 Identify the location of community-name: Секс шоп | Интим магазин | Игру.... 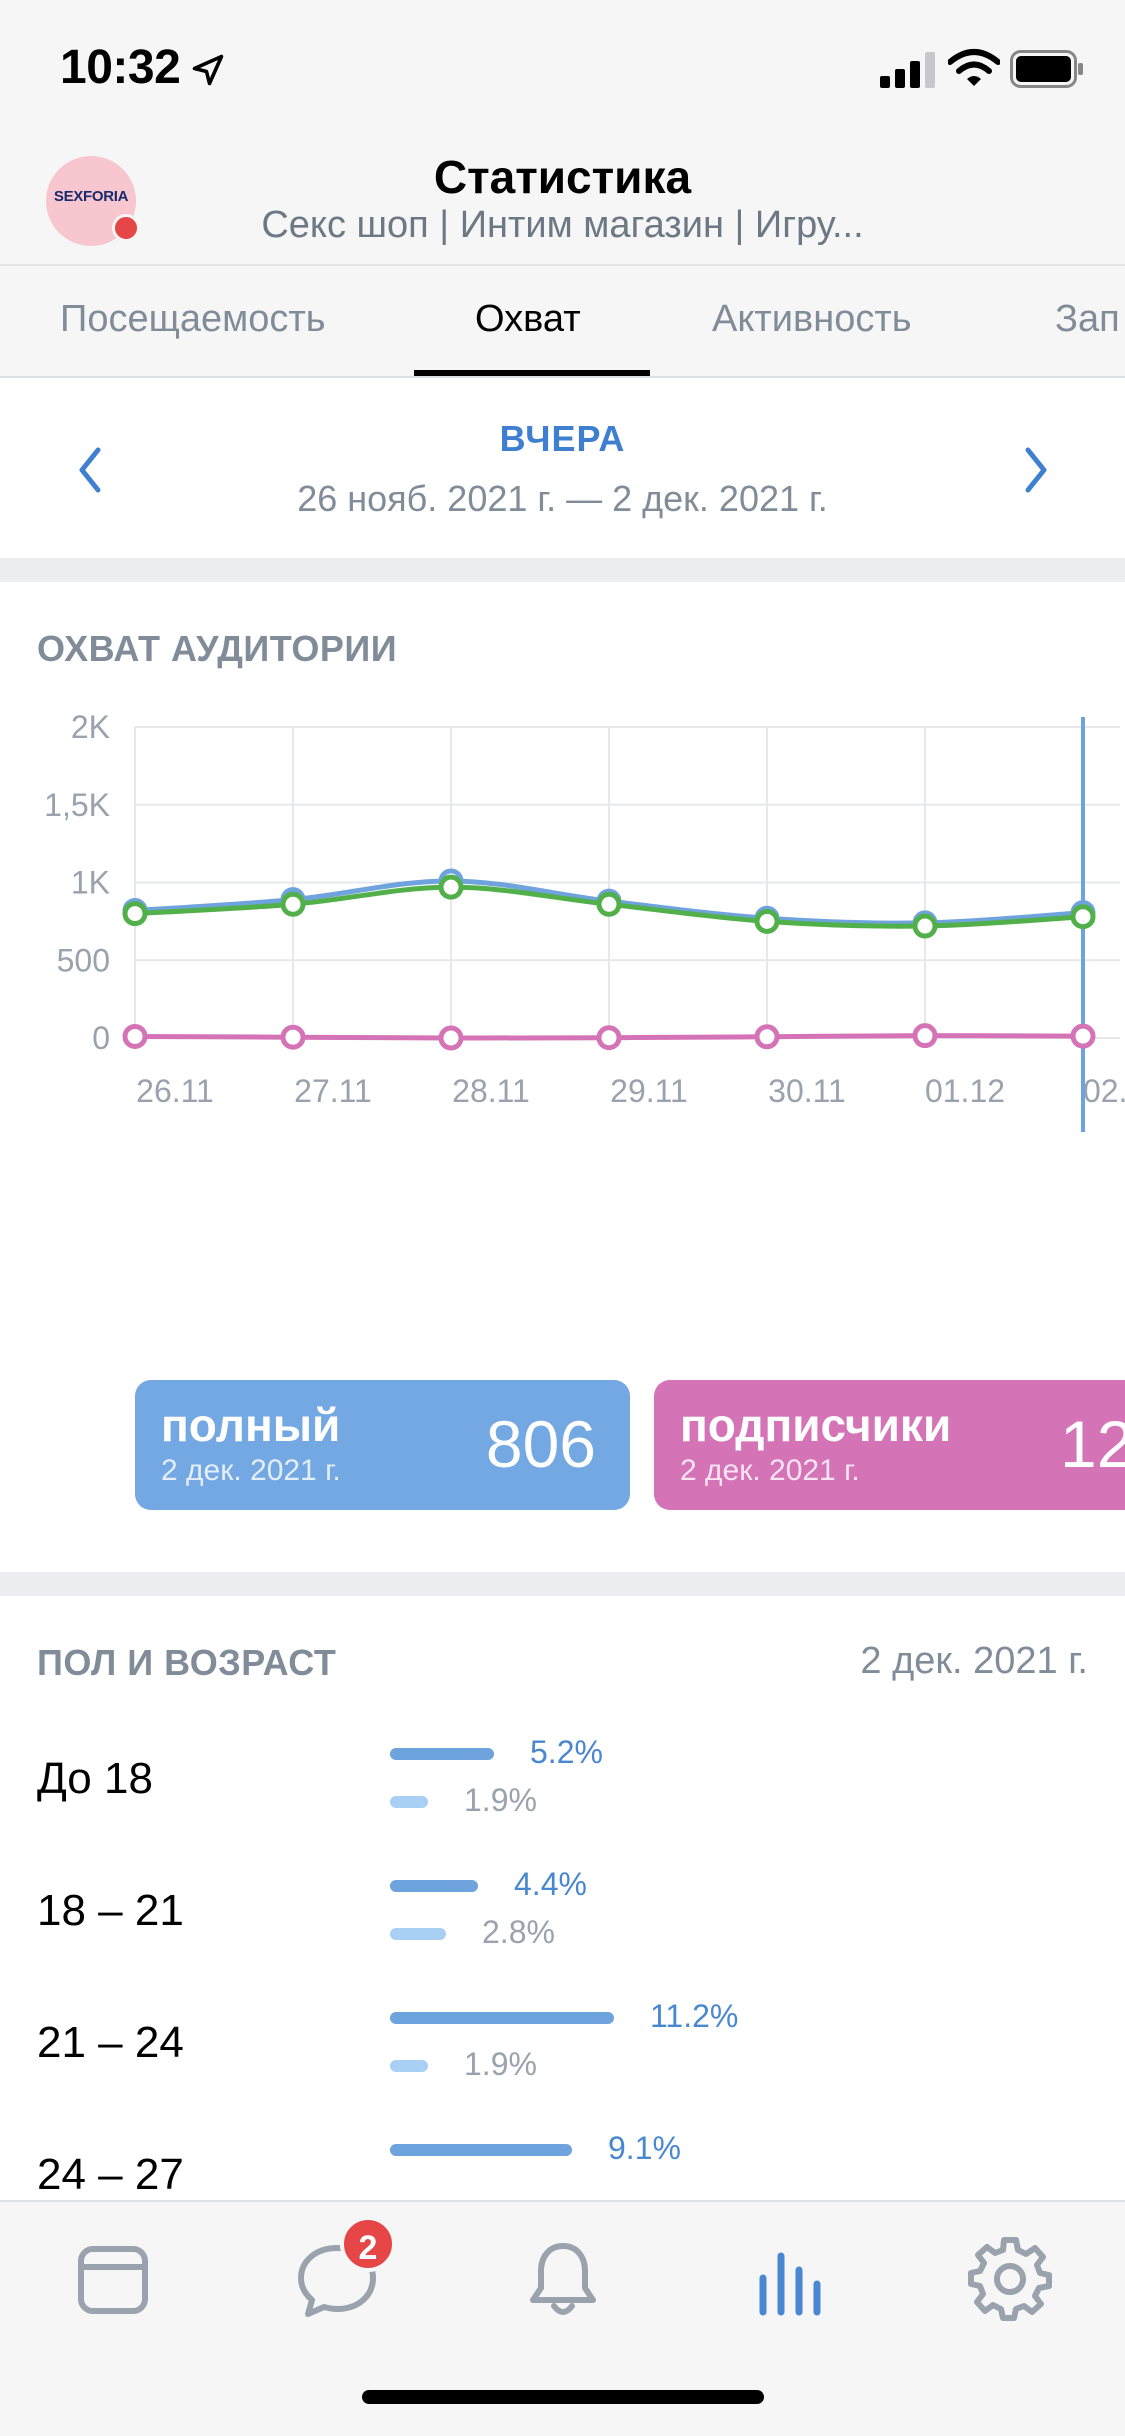
(562, 225).